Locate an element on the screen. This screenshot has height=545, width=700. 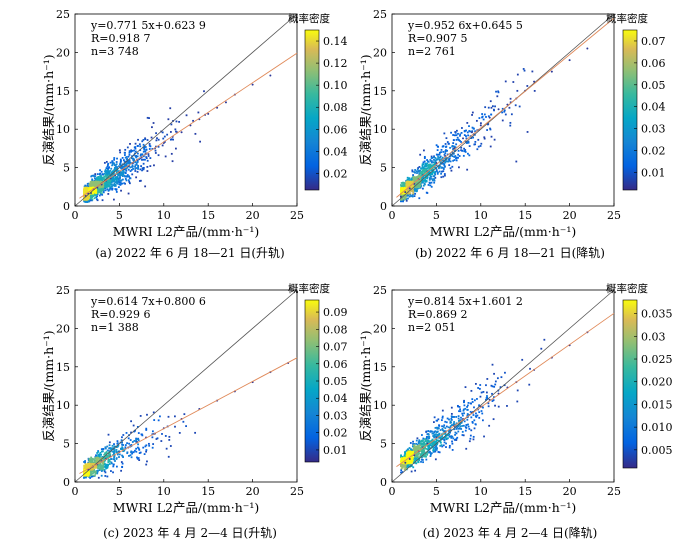
x-tick-label: 15 is located at coordinates (208, 215).